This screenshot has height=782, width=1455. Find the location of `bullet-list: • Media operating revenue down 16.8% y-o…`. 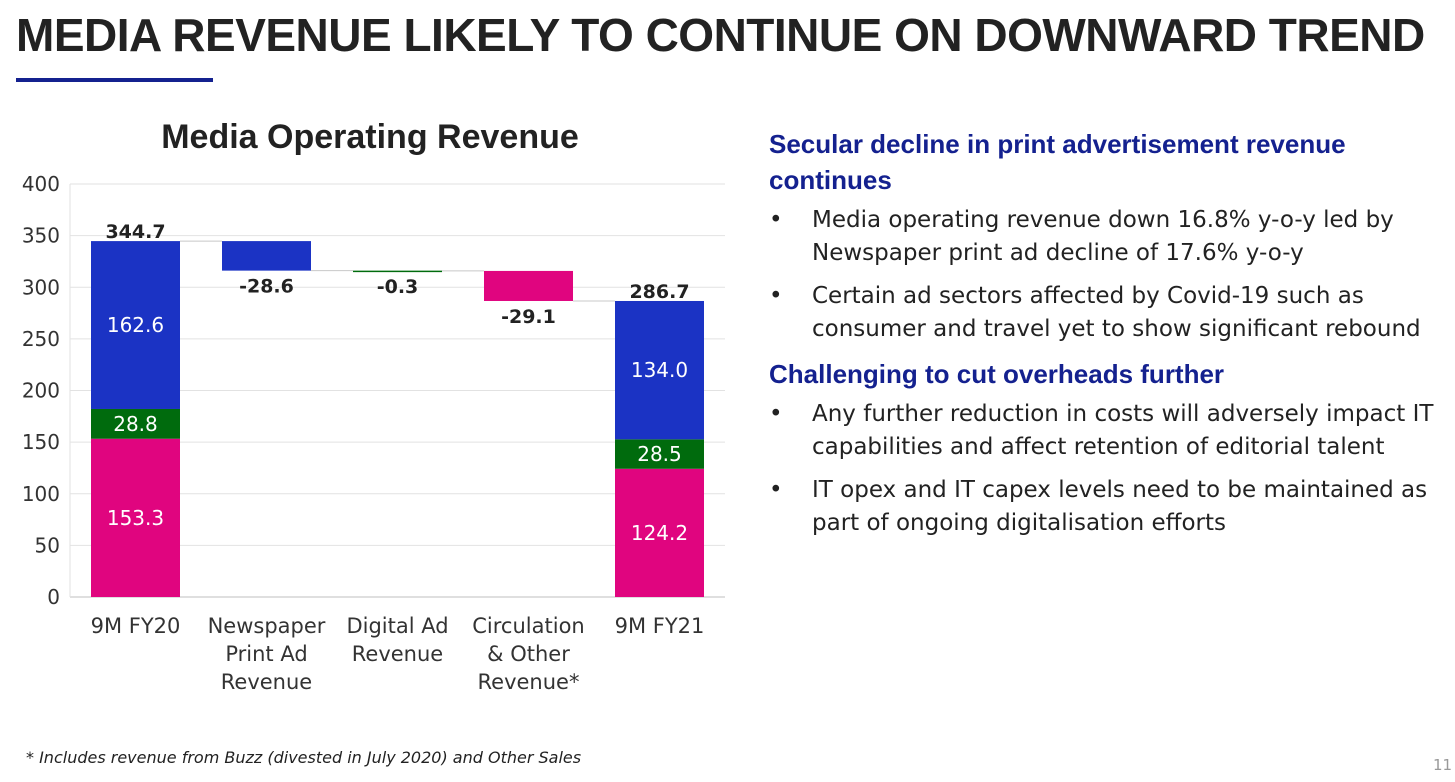

bullet-list: • Media operating revenue down 16.8% y-o… is located at coordinates (1104, 275).